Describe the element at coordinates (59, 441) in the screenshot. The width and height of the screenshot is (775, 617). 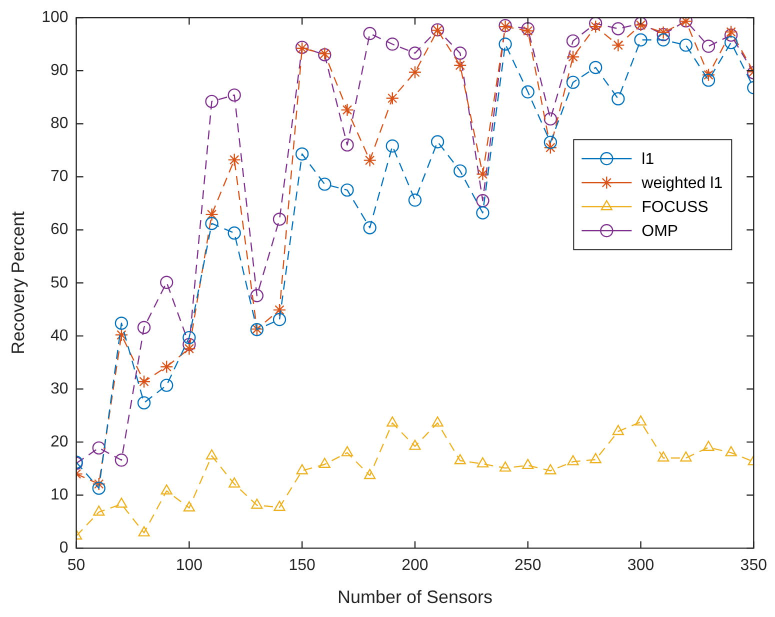
I see `y-tick-label: 20` at that location.